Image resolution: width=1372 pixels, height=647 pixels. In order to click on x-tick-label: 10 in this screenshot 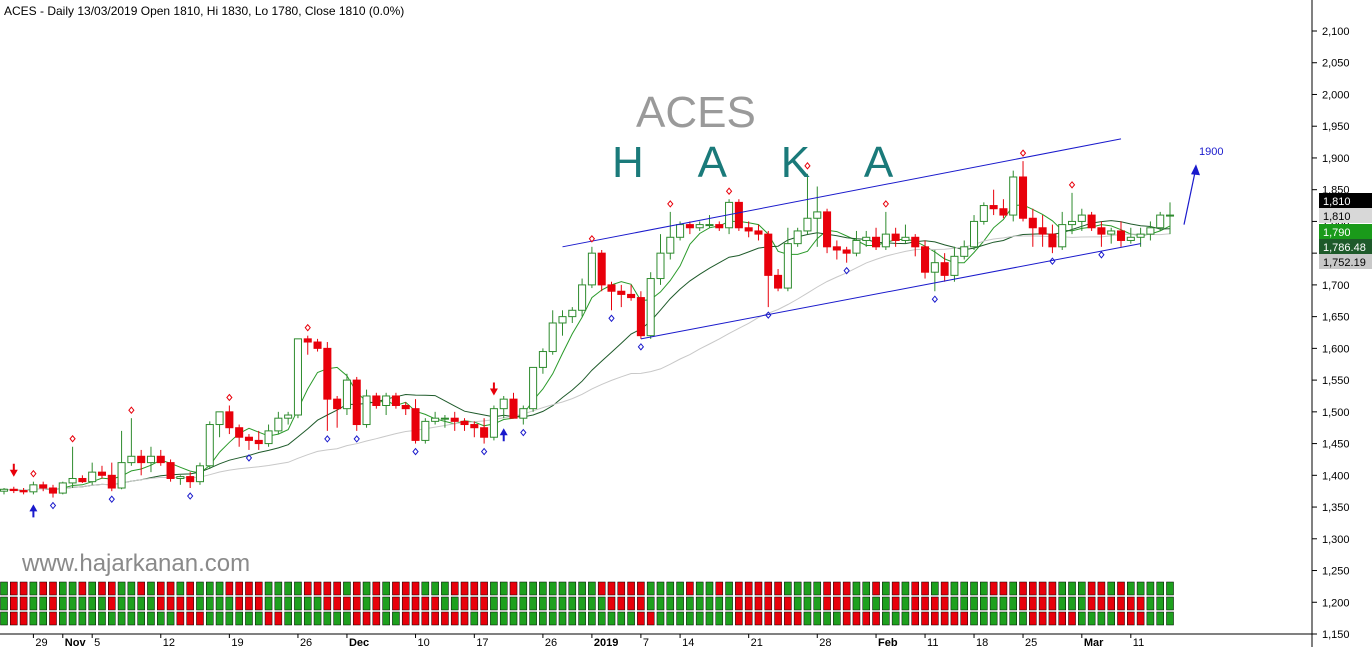, I will do `click(424, 642)`.